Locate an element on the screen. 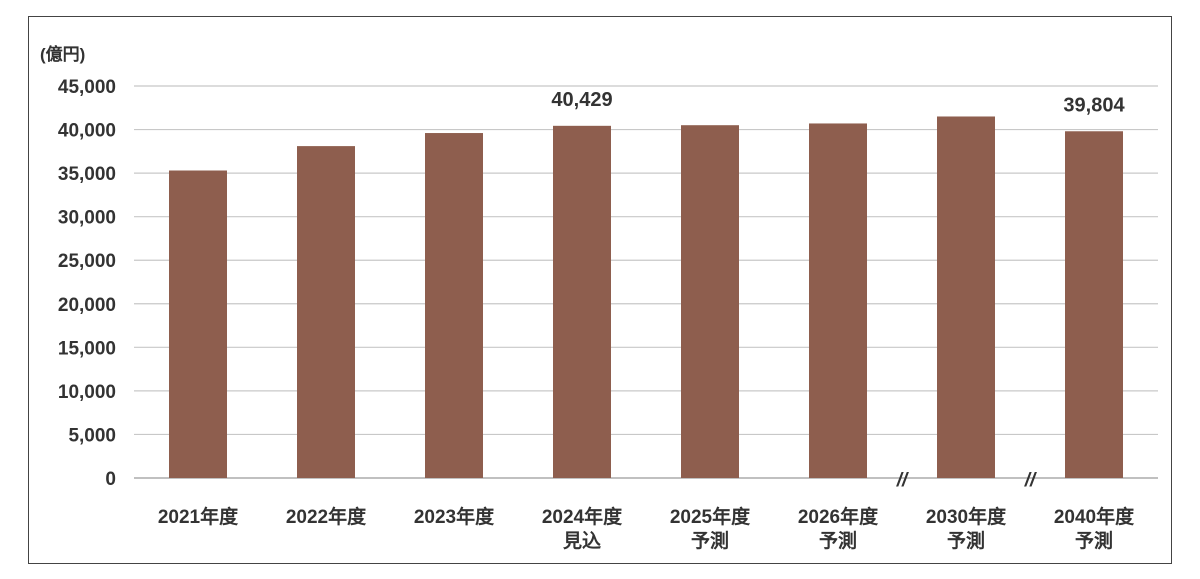 Image resolution: width=1200 pixels, height=579 pixels. x-category-label: 2025年度 is located at coordinates (710, 516).